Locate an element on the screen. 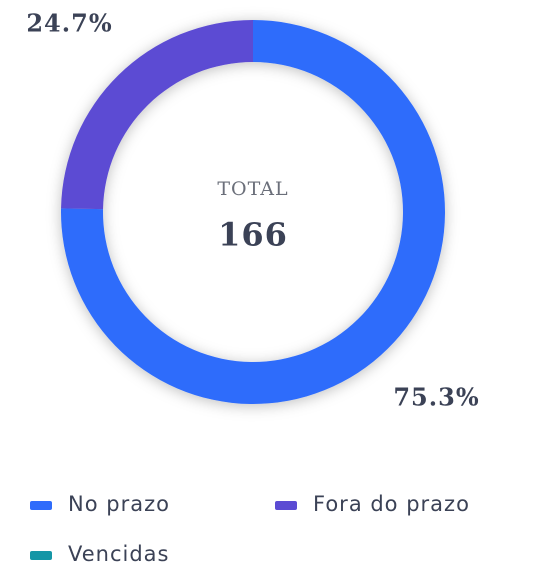 This screenshot has height=572, width=547. value-label: 75.3% is located at coordinates (436, 396).